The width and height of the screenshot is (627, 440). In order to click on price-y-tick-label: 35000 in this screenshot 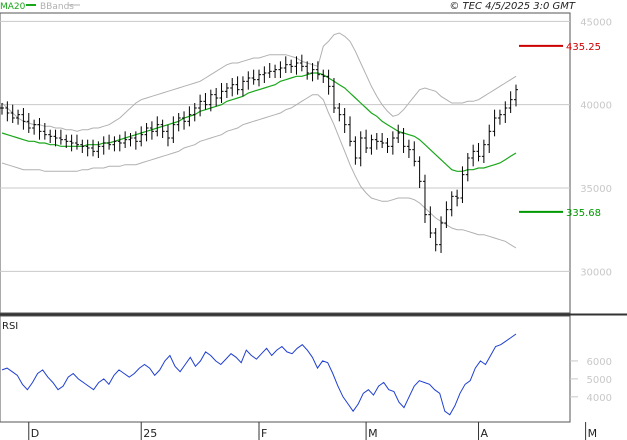, I will do `click(596, 189)`.